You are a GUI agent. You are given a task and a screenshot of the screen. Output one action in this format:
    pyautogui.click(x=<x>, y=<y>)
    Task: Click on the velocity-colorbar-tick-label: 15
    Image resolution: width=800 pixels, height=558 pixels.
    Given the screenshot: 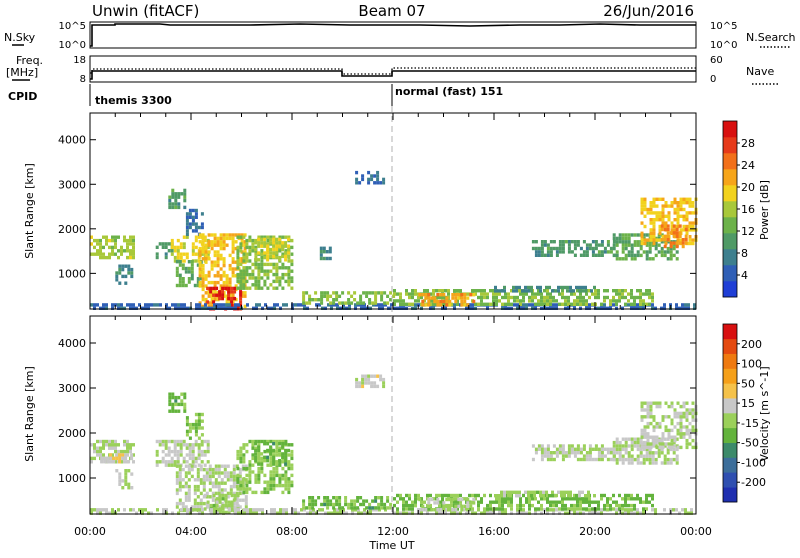 What is the action you would take?
    pyautogui.click(x=748, y=403)
    